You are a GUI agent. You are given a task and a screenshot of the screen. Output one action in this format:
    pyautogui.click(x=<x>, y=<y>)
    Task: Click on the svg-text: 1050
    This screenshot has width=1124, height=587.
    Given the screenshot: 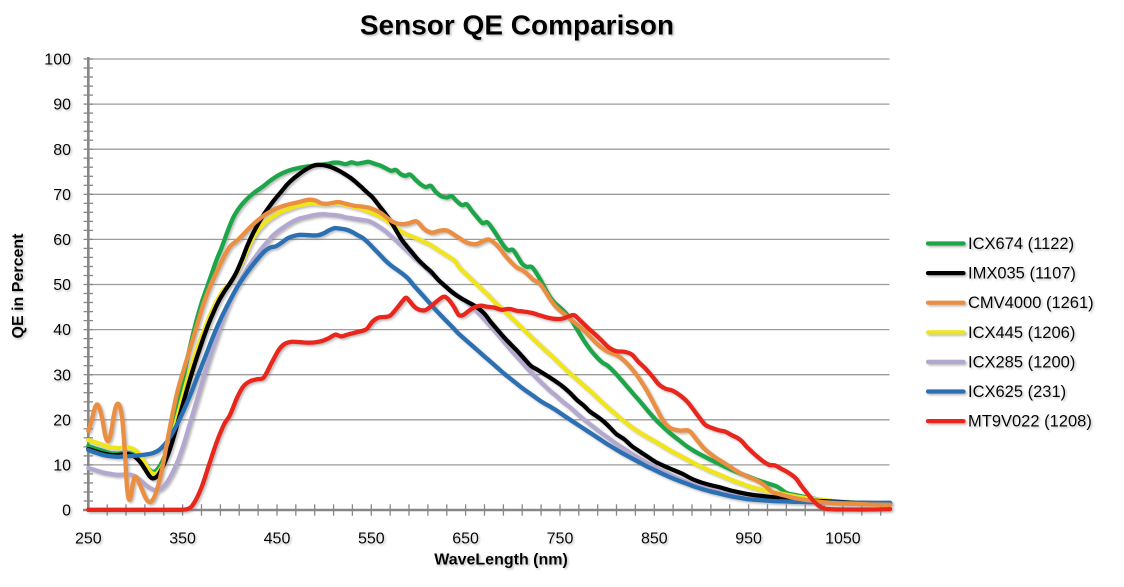 What is the action you would take?
    pyautogui.click(x=843, y=539)
    